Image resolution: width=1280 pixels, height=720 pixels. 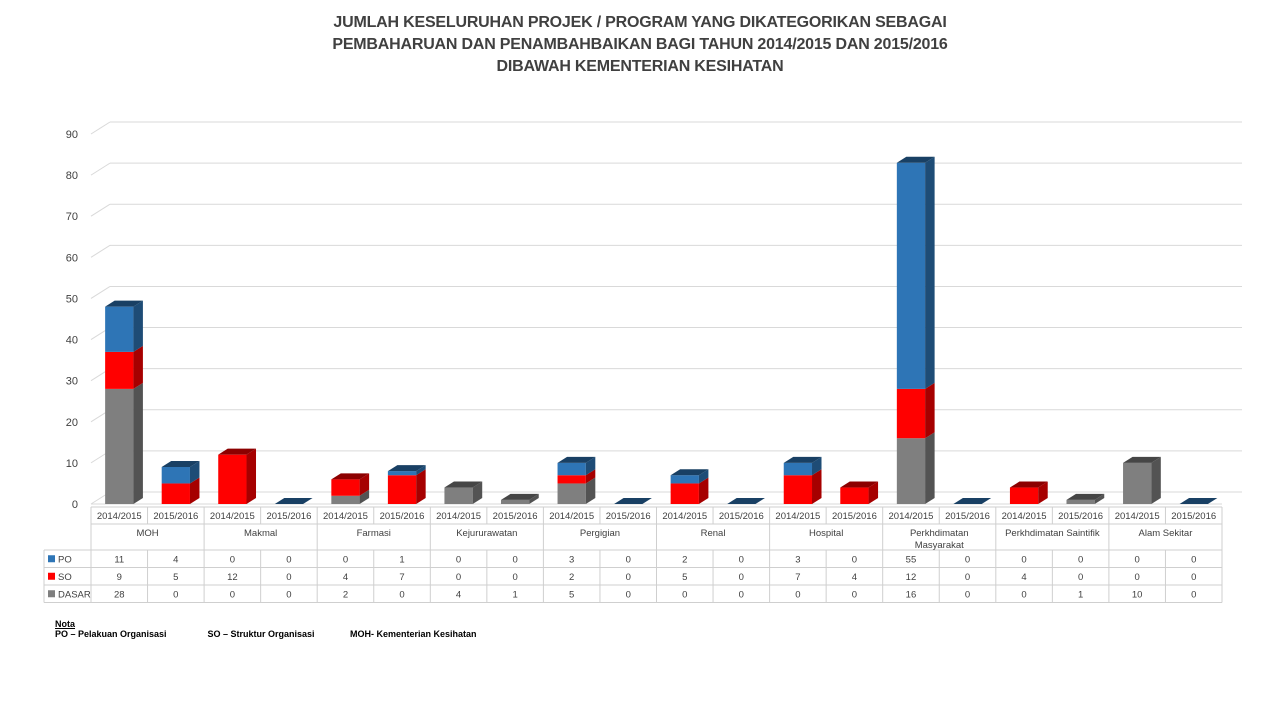 I want to click on x-tick-year-13: 2015/2016, so click(x=854, y=516).